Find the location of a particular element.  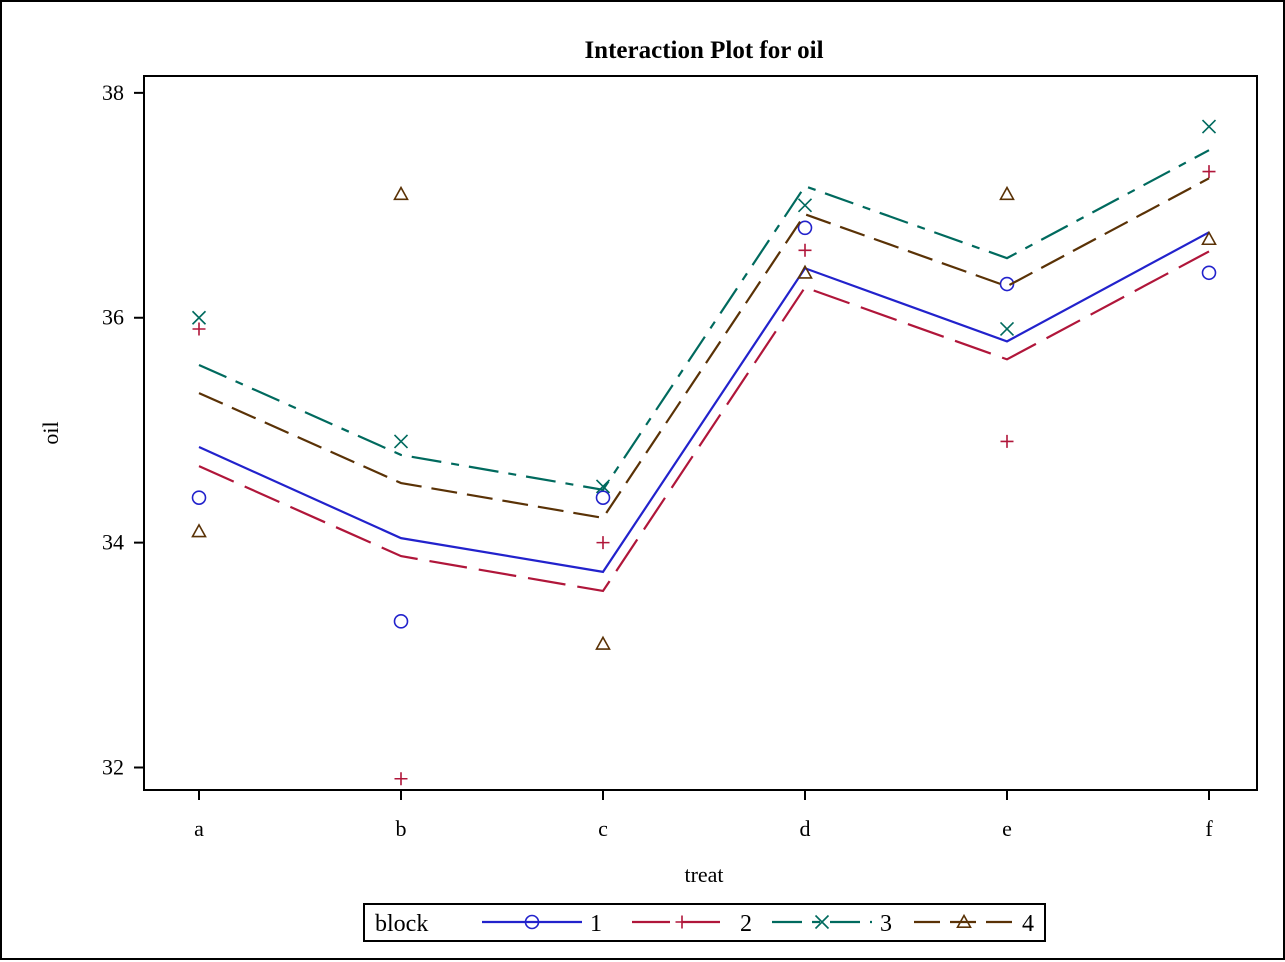

data-point-4-e is located at coordinates (1007, 193).